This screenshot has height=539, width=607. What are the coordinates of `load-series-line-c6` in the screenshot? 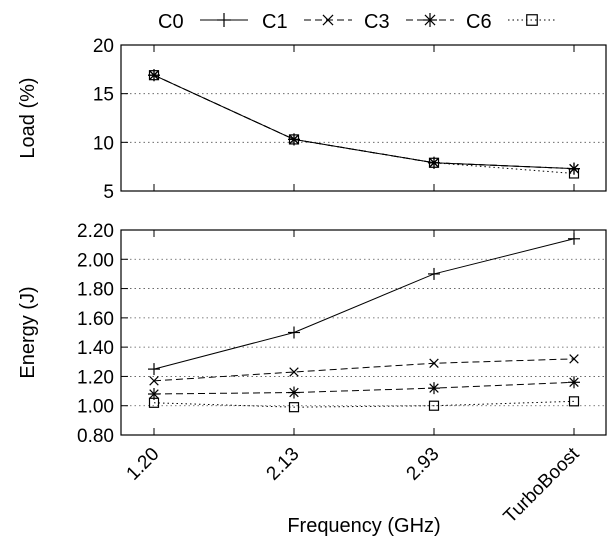 It's located at (364, 124).